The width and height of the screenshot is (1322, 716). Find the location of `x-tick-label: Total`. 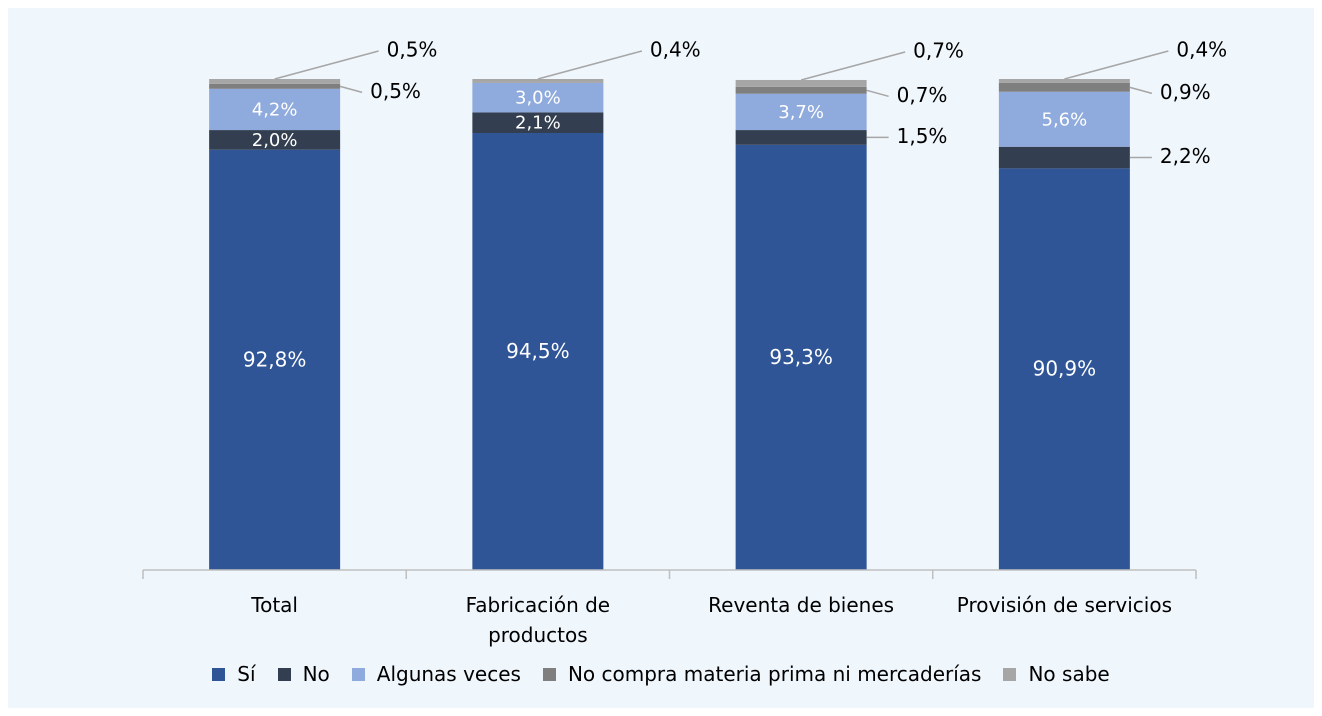

x-tick-label: Total is located at coordinates (274, 605).